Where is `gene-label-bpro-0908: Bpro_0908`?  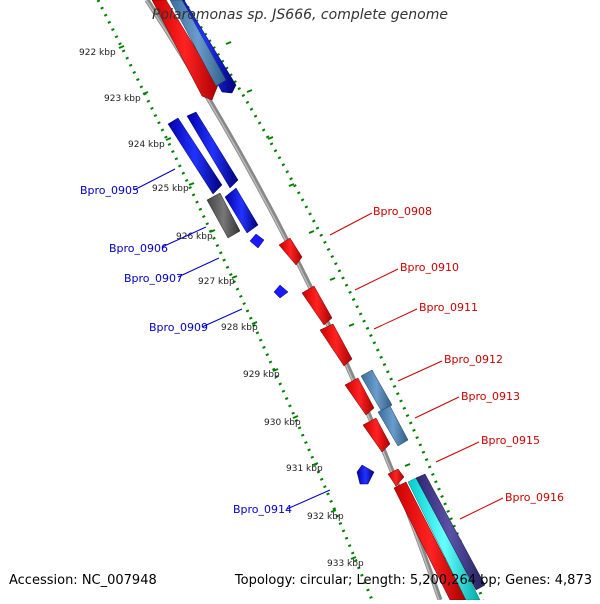 gene-label-bpro-0908: Bpro_0908 is located at coordinates (402, 211).